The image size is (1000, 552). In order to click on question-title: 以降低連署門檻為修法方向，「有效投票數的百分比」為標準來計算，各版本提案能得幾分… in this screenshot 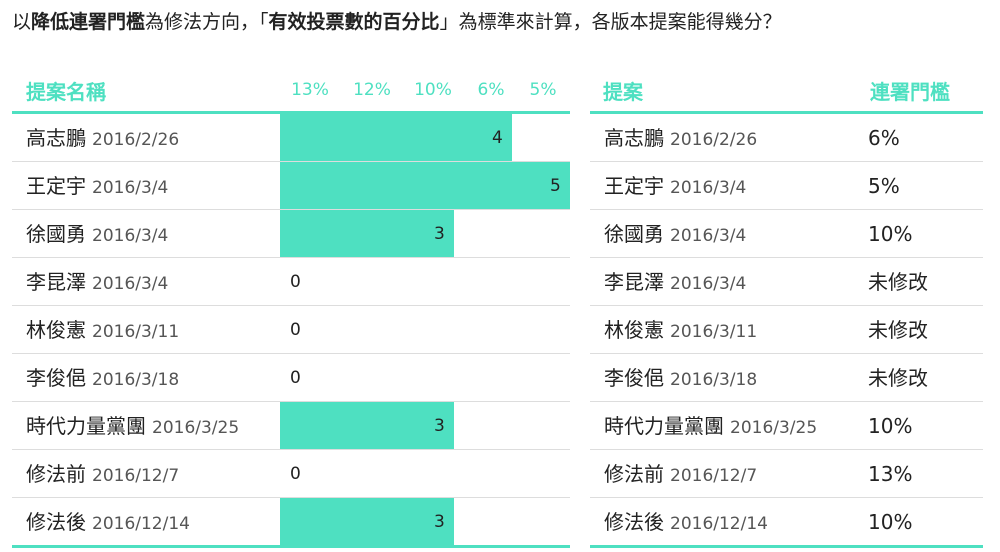, I will do `click(502, 22)`.